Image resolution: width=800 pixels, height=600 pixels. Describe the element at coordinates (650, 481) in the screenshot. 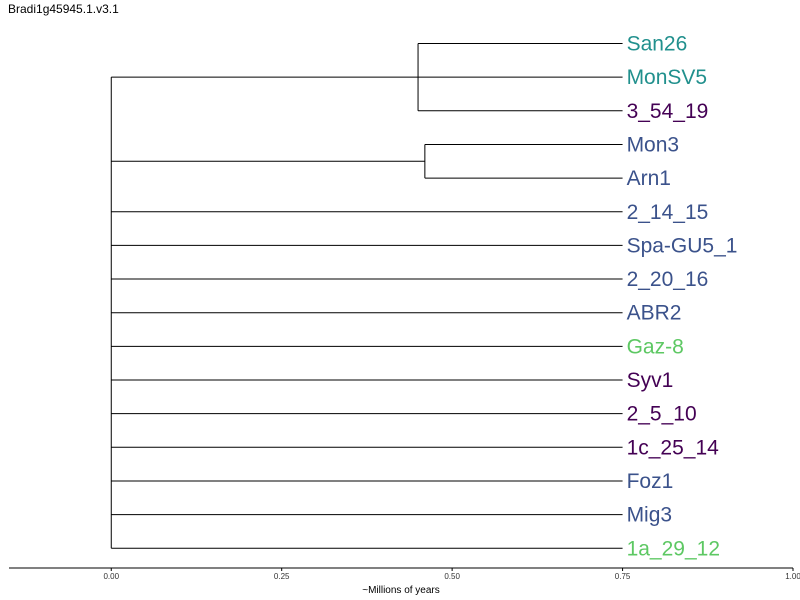

I see `tip-label: Foz1` at that location.